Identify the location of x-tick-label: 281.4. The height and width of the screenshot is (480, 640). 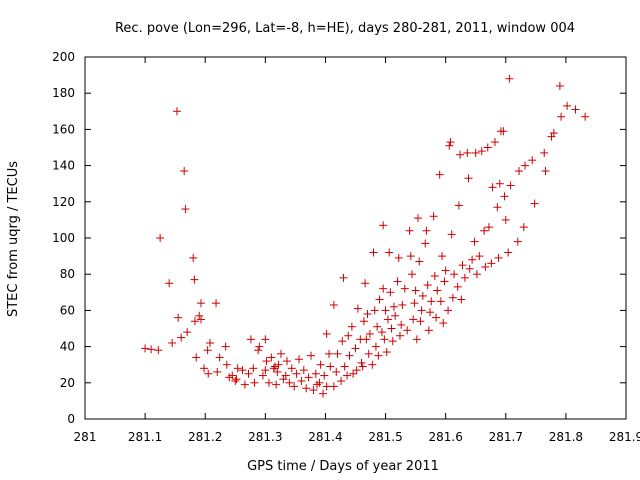
(325, 437).